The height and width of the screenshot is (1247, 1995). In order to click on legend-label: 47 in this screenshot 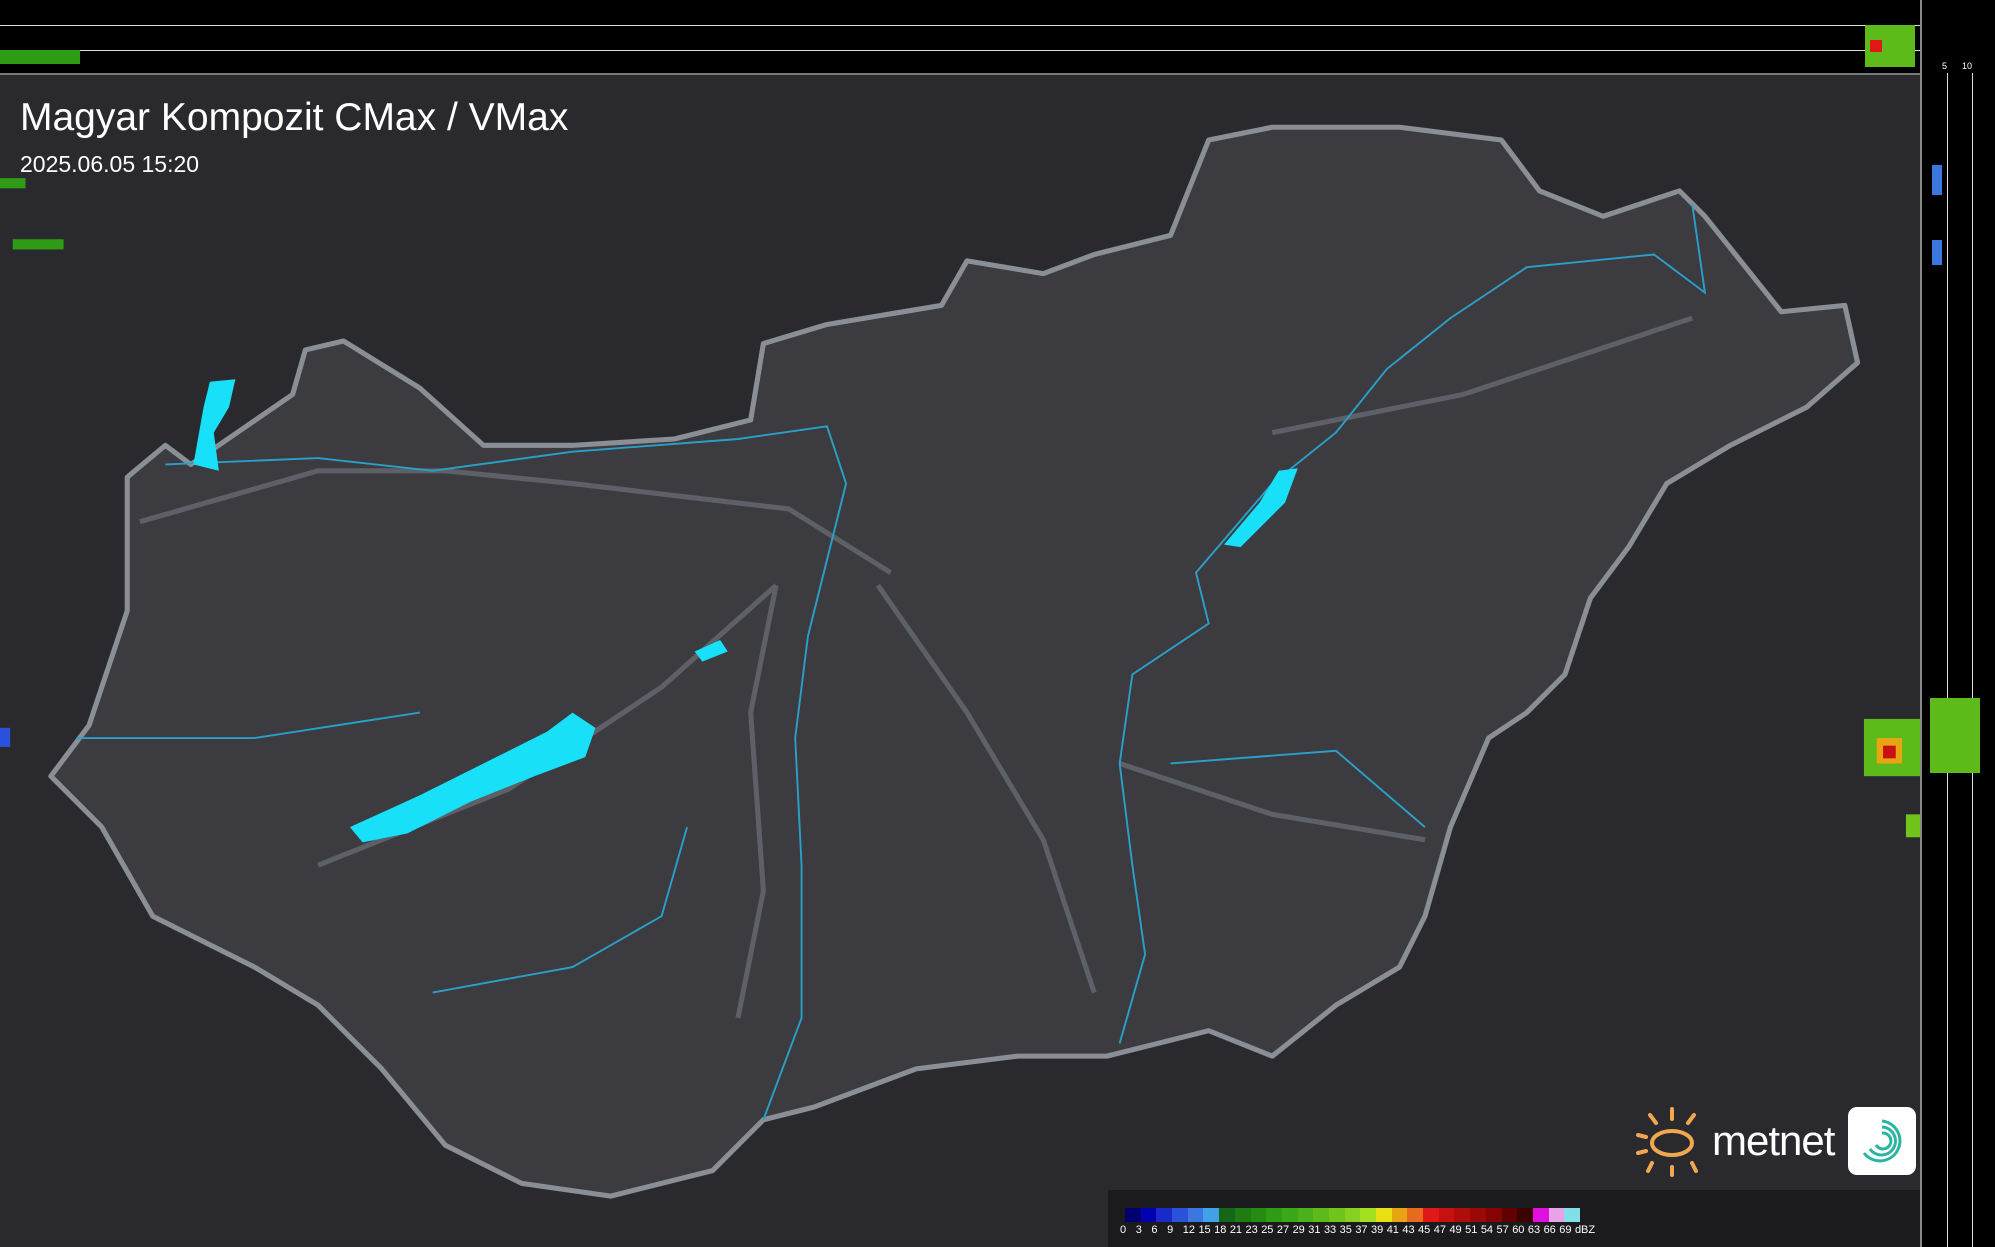, I will do `click(1439, 1230)`.